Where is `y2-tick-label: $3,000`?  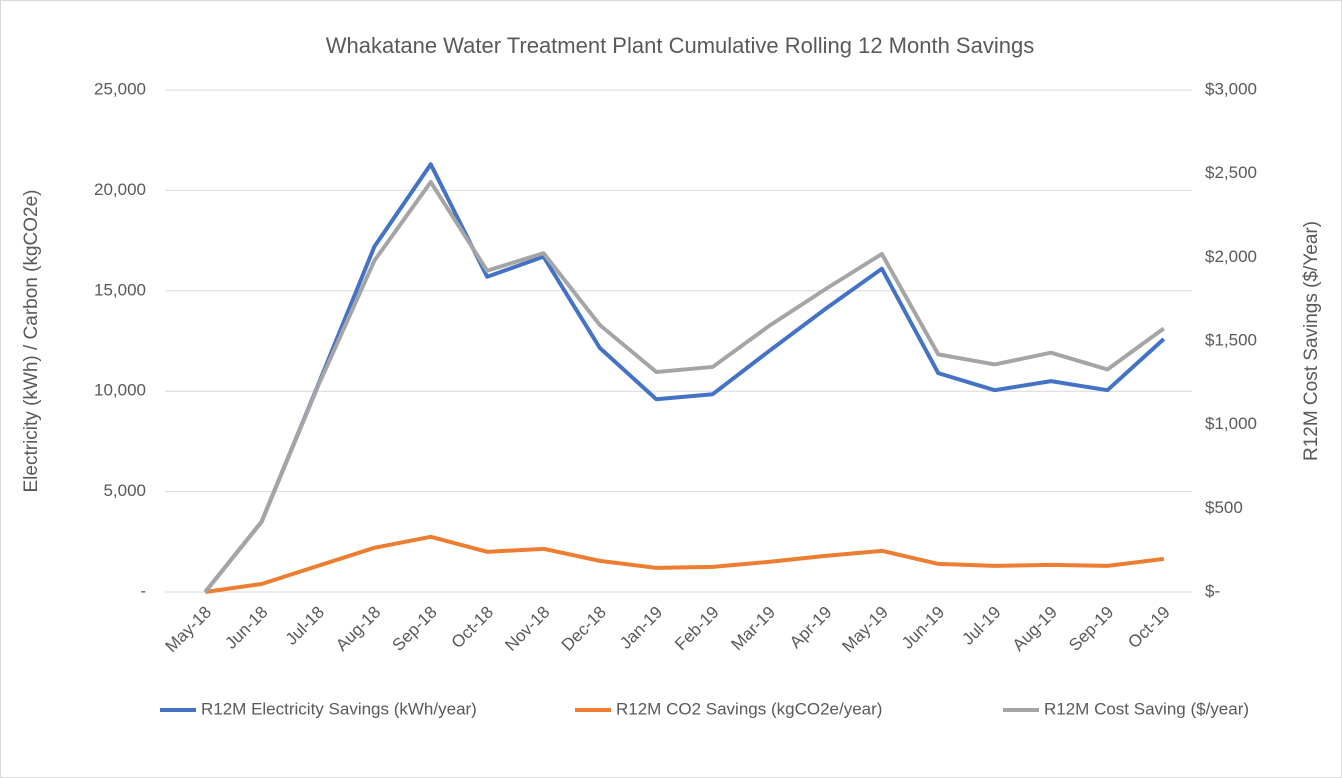
y2-tick-label: $3,000 is located at coordinates (1231, 88).